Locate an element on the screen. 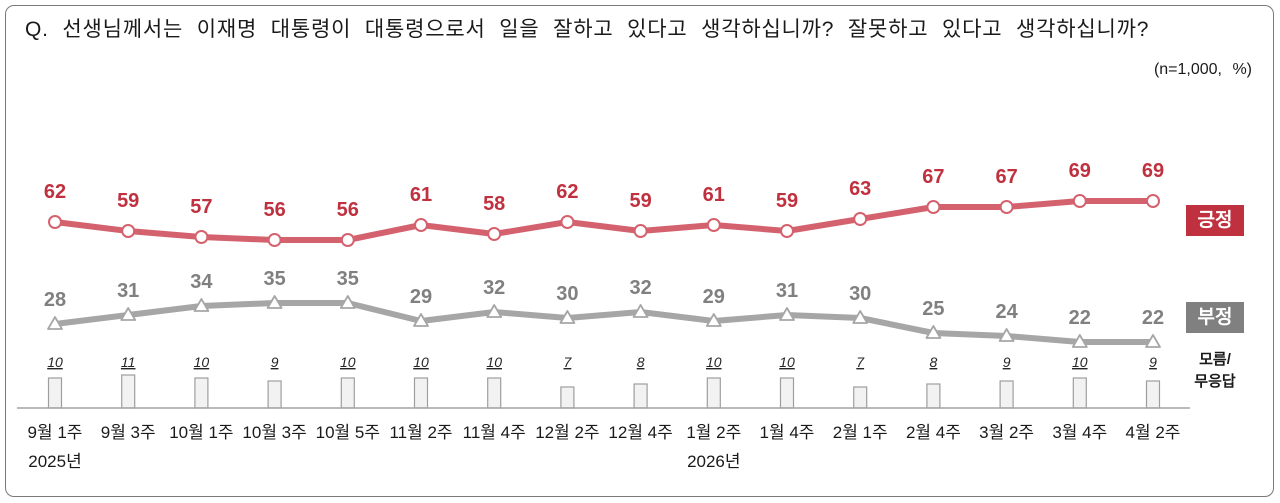 This screenshot has height=503, width=1280. negative-data-label: 34 is located at coordinates (201, 282).